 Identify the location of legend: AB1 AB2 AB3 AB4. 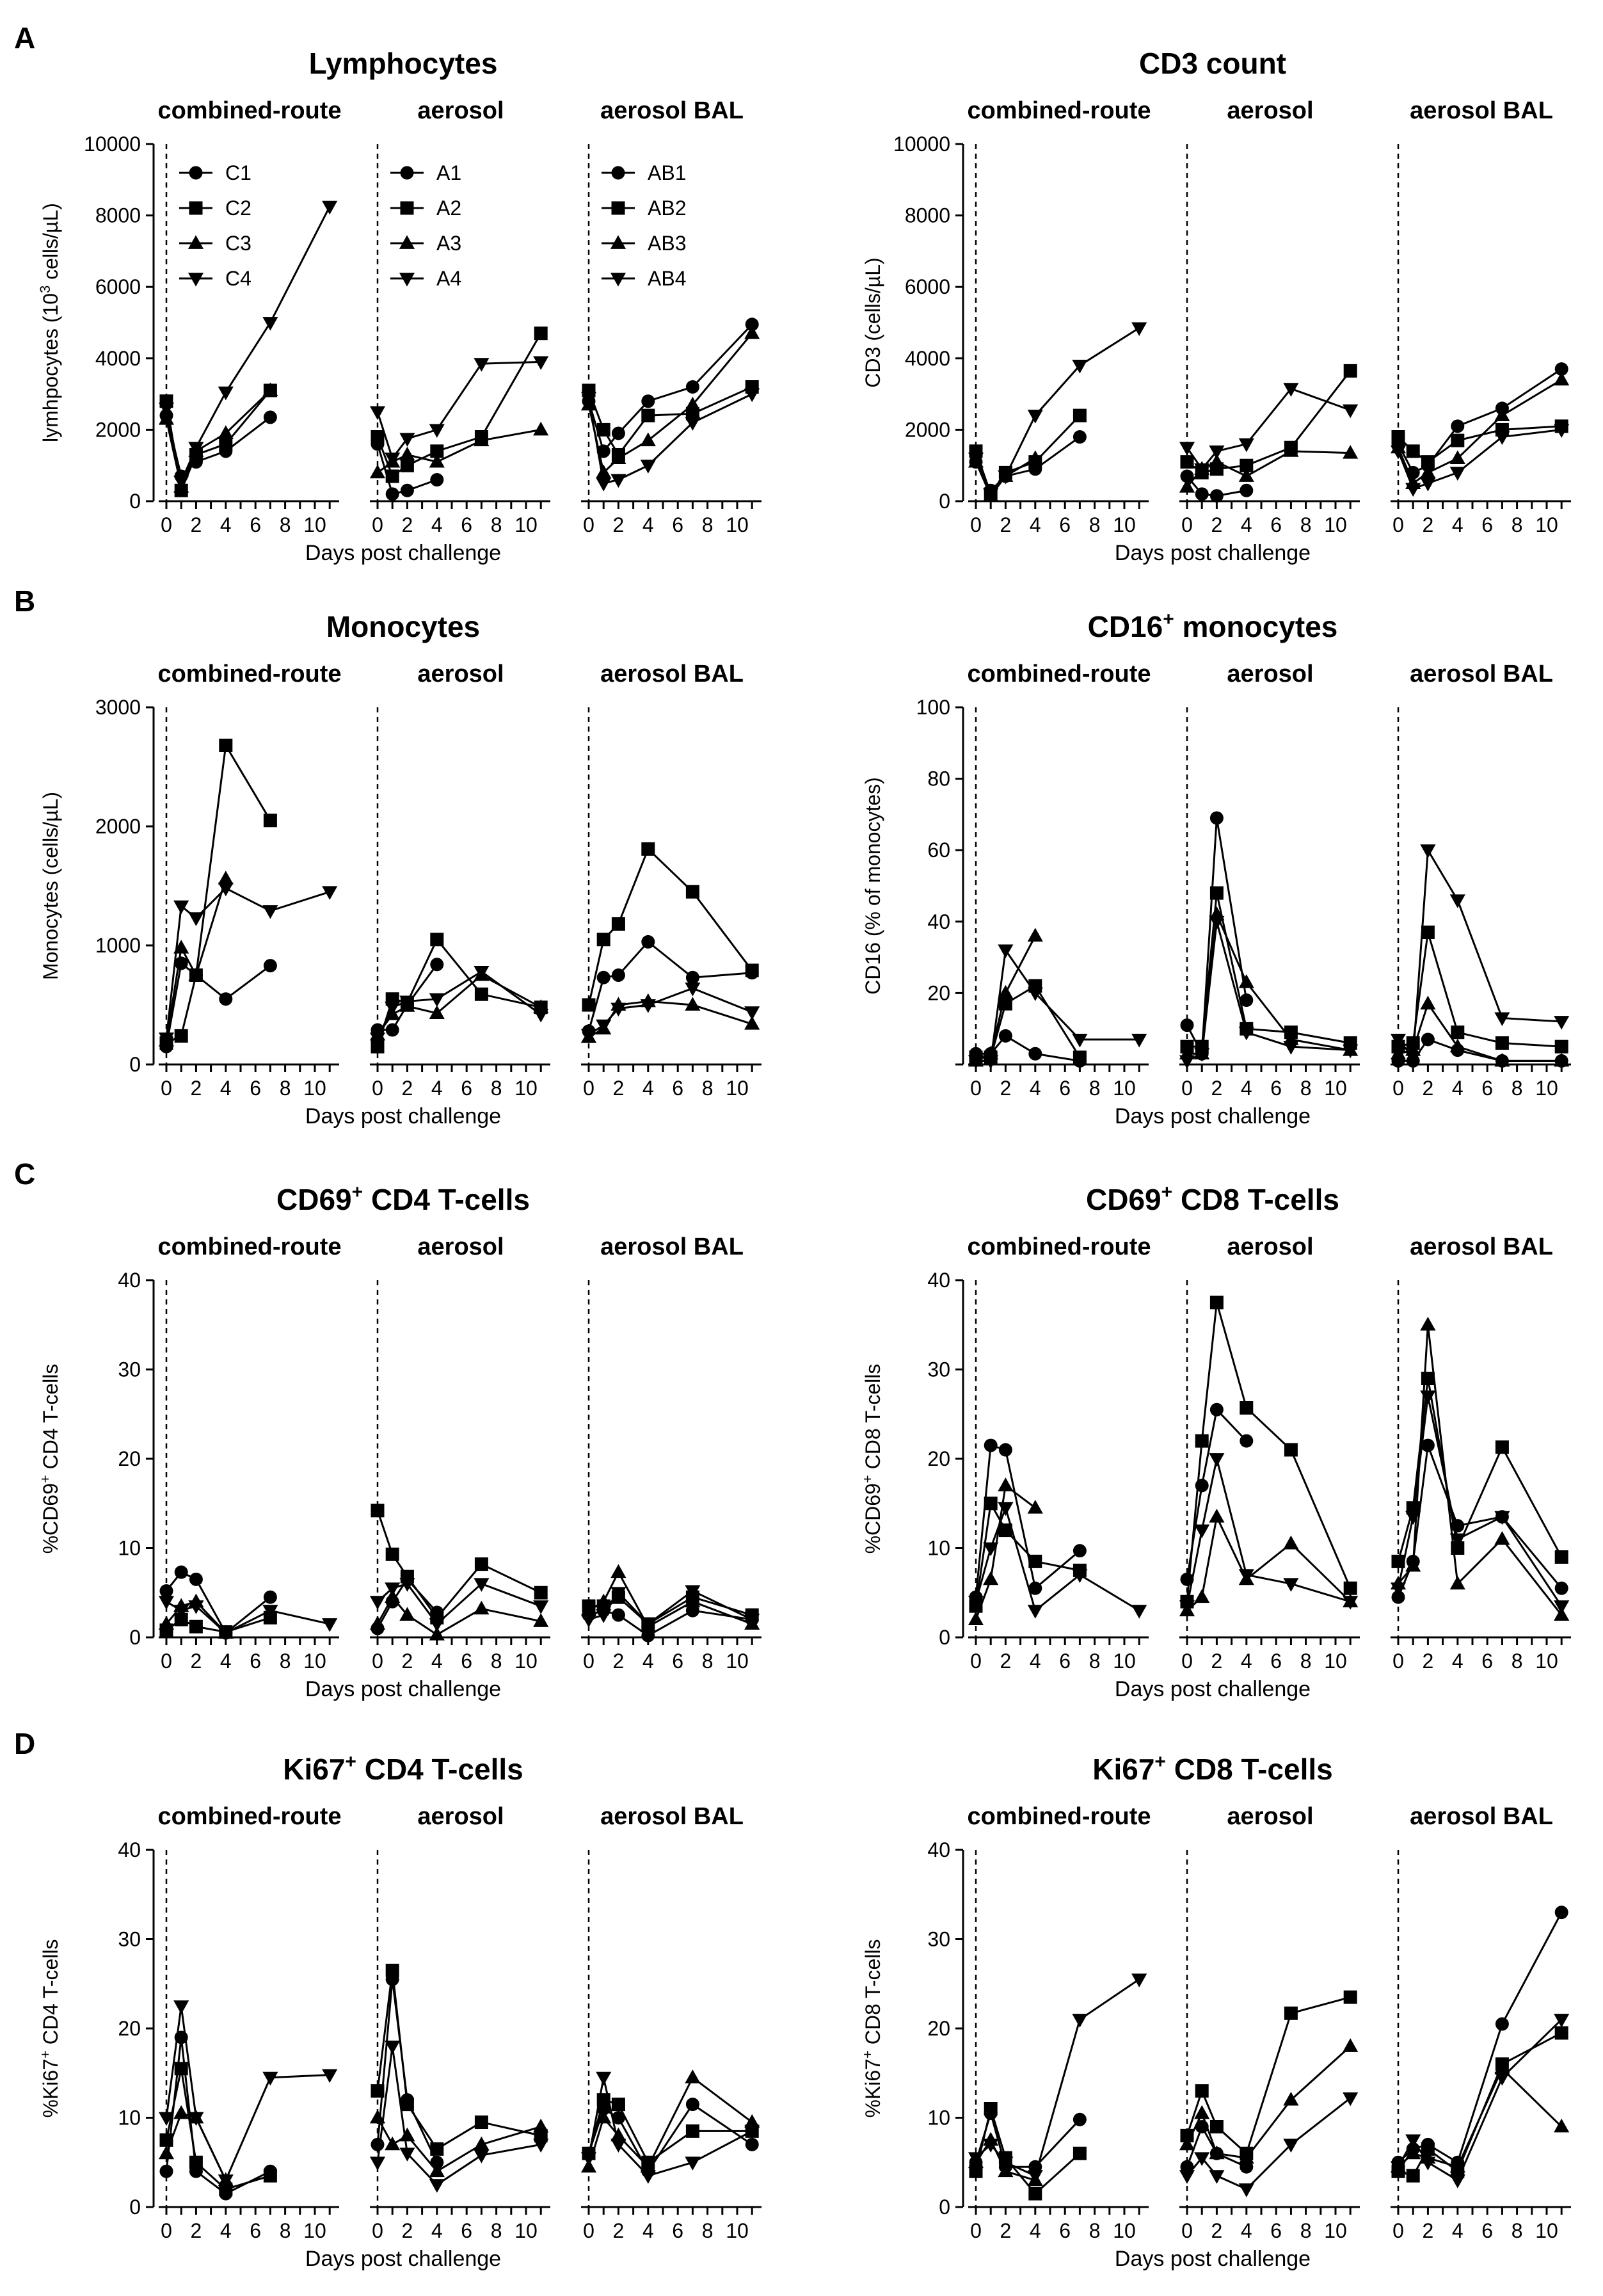
(644, 225).